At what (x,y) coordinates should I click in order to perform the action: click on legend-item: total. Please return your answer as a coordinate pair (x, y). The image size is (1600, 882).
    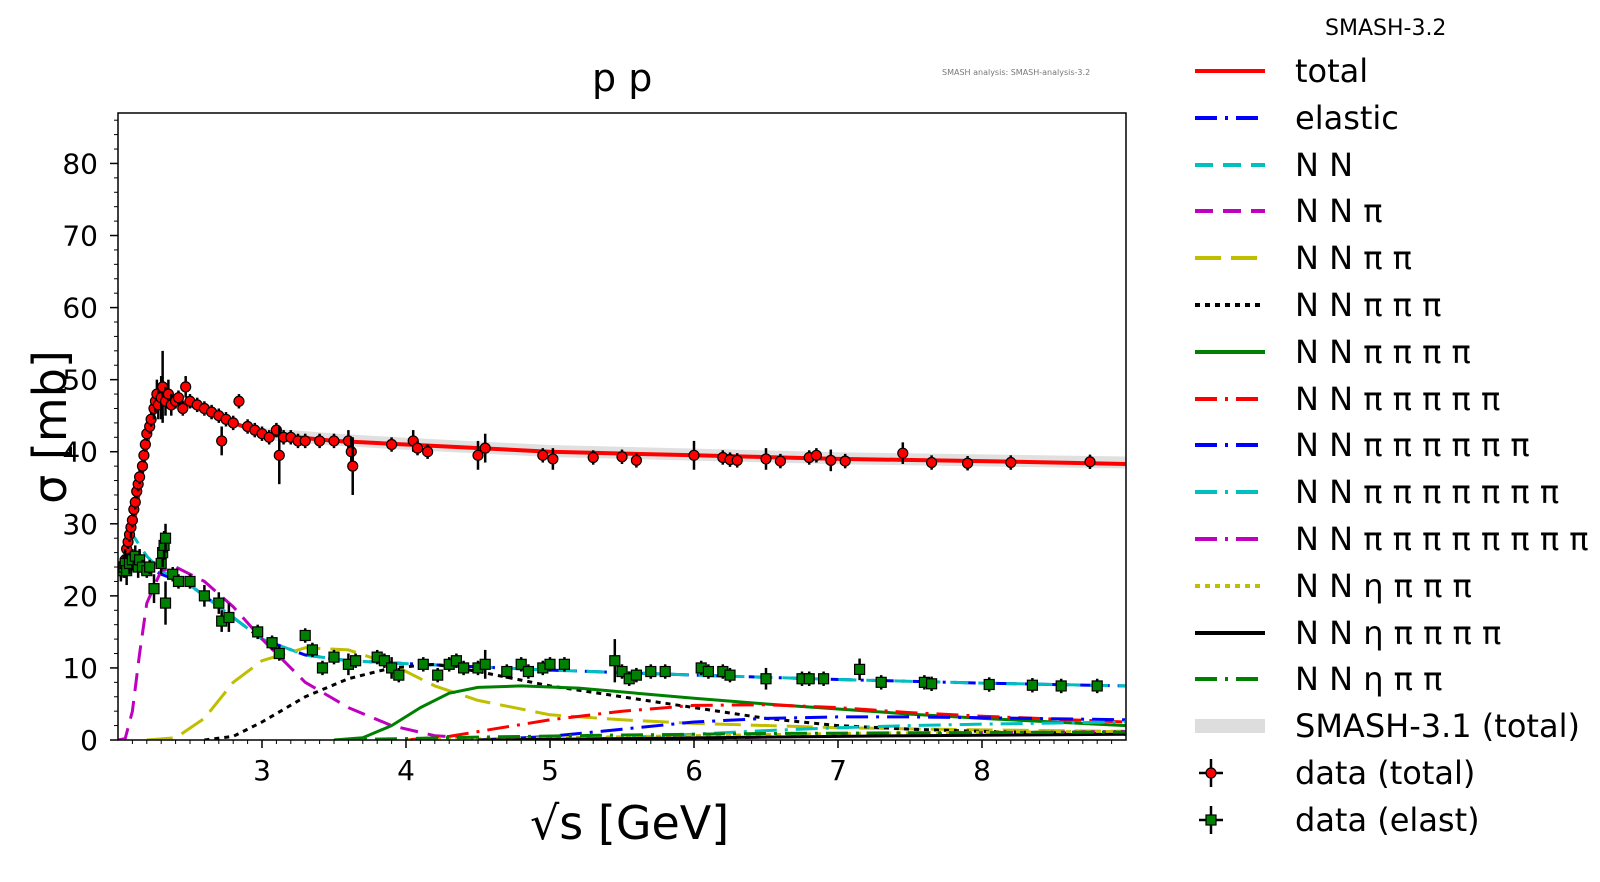
    Looking at the image, I should click on (1395, 71).